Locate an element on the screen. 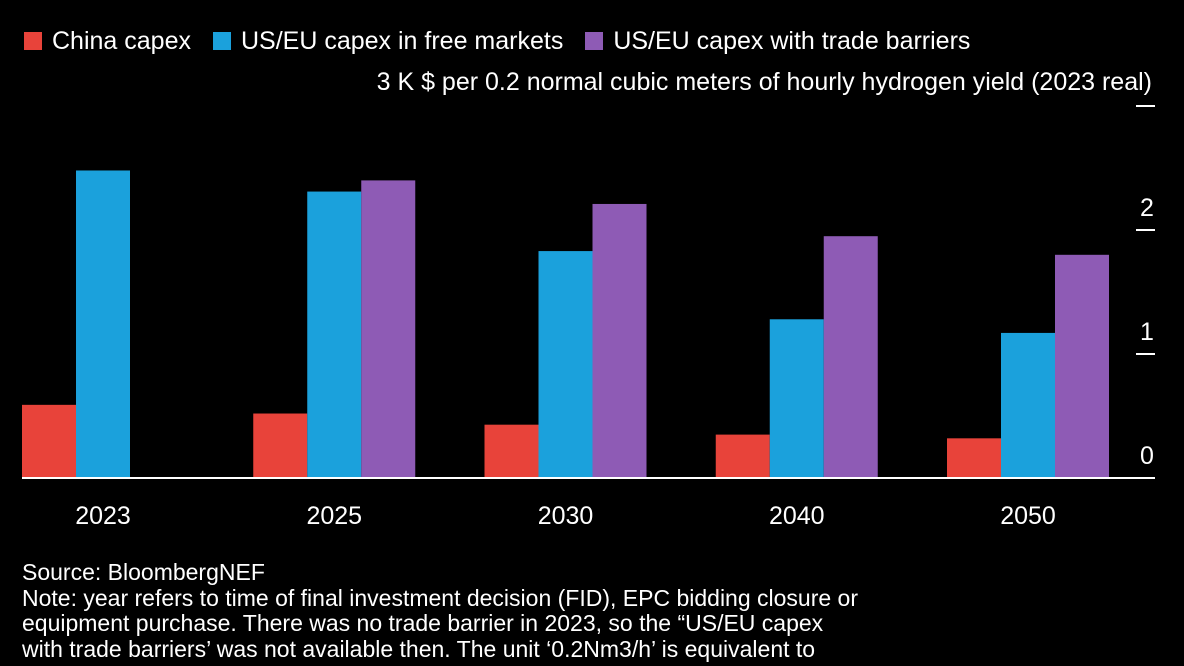 Image resolution: width=1184 pixels, height=666 pixels. bar-china-capex-2050 is located at coordinates (974, 458).